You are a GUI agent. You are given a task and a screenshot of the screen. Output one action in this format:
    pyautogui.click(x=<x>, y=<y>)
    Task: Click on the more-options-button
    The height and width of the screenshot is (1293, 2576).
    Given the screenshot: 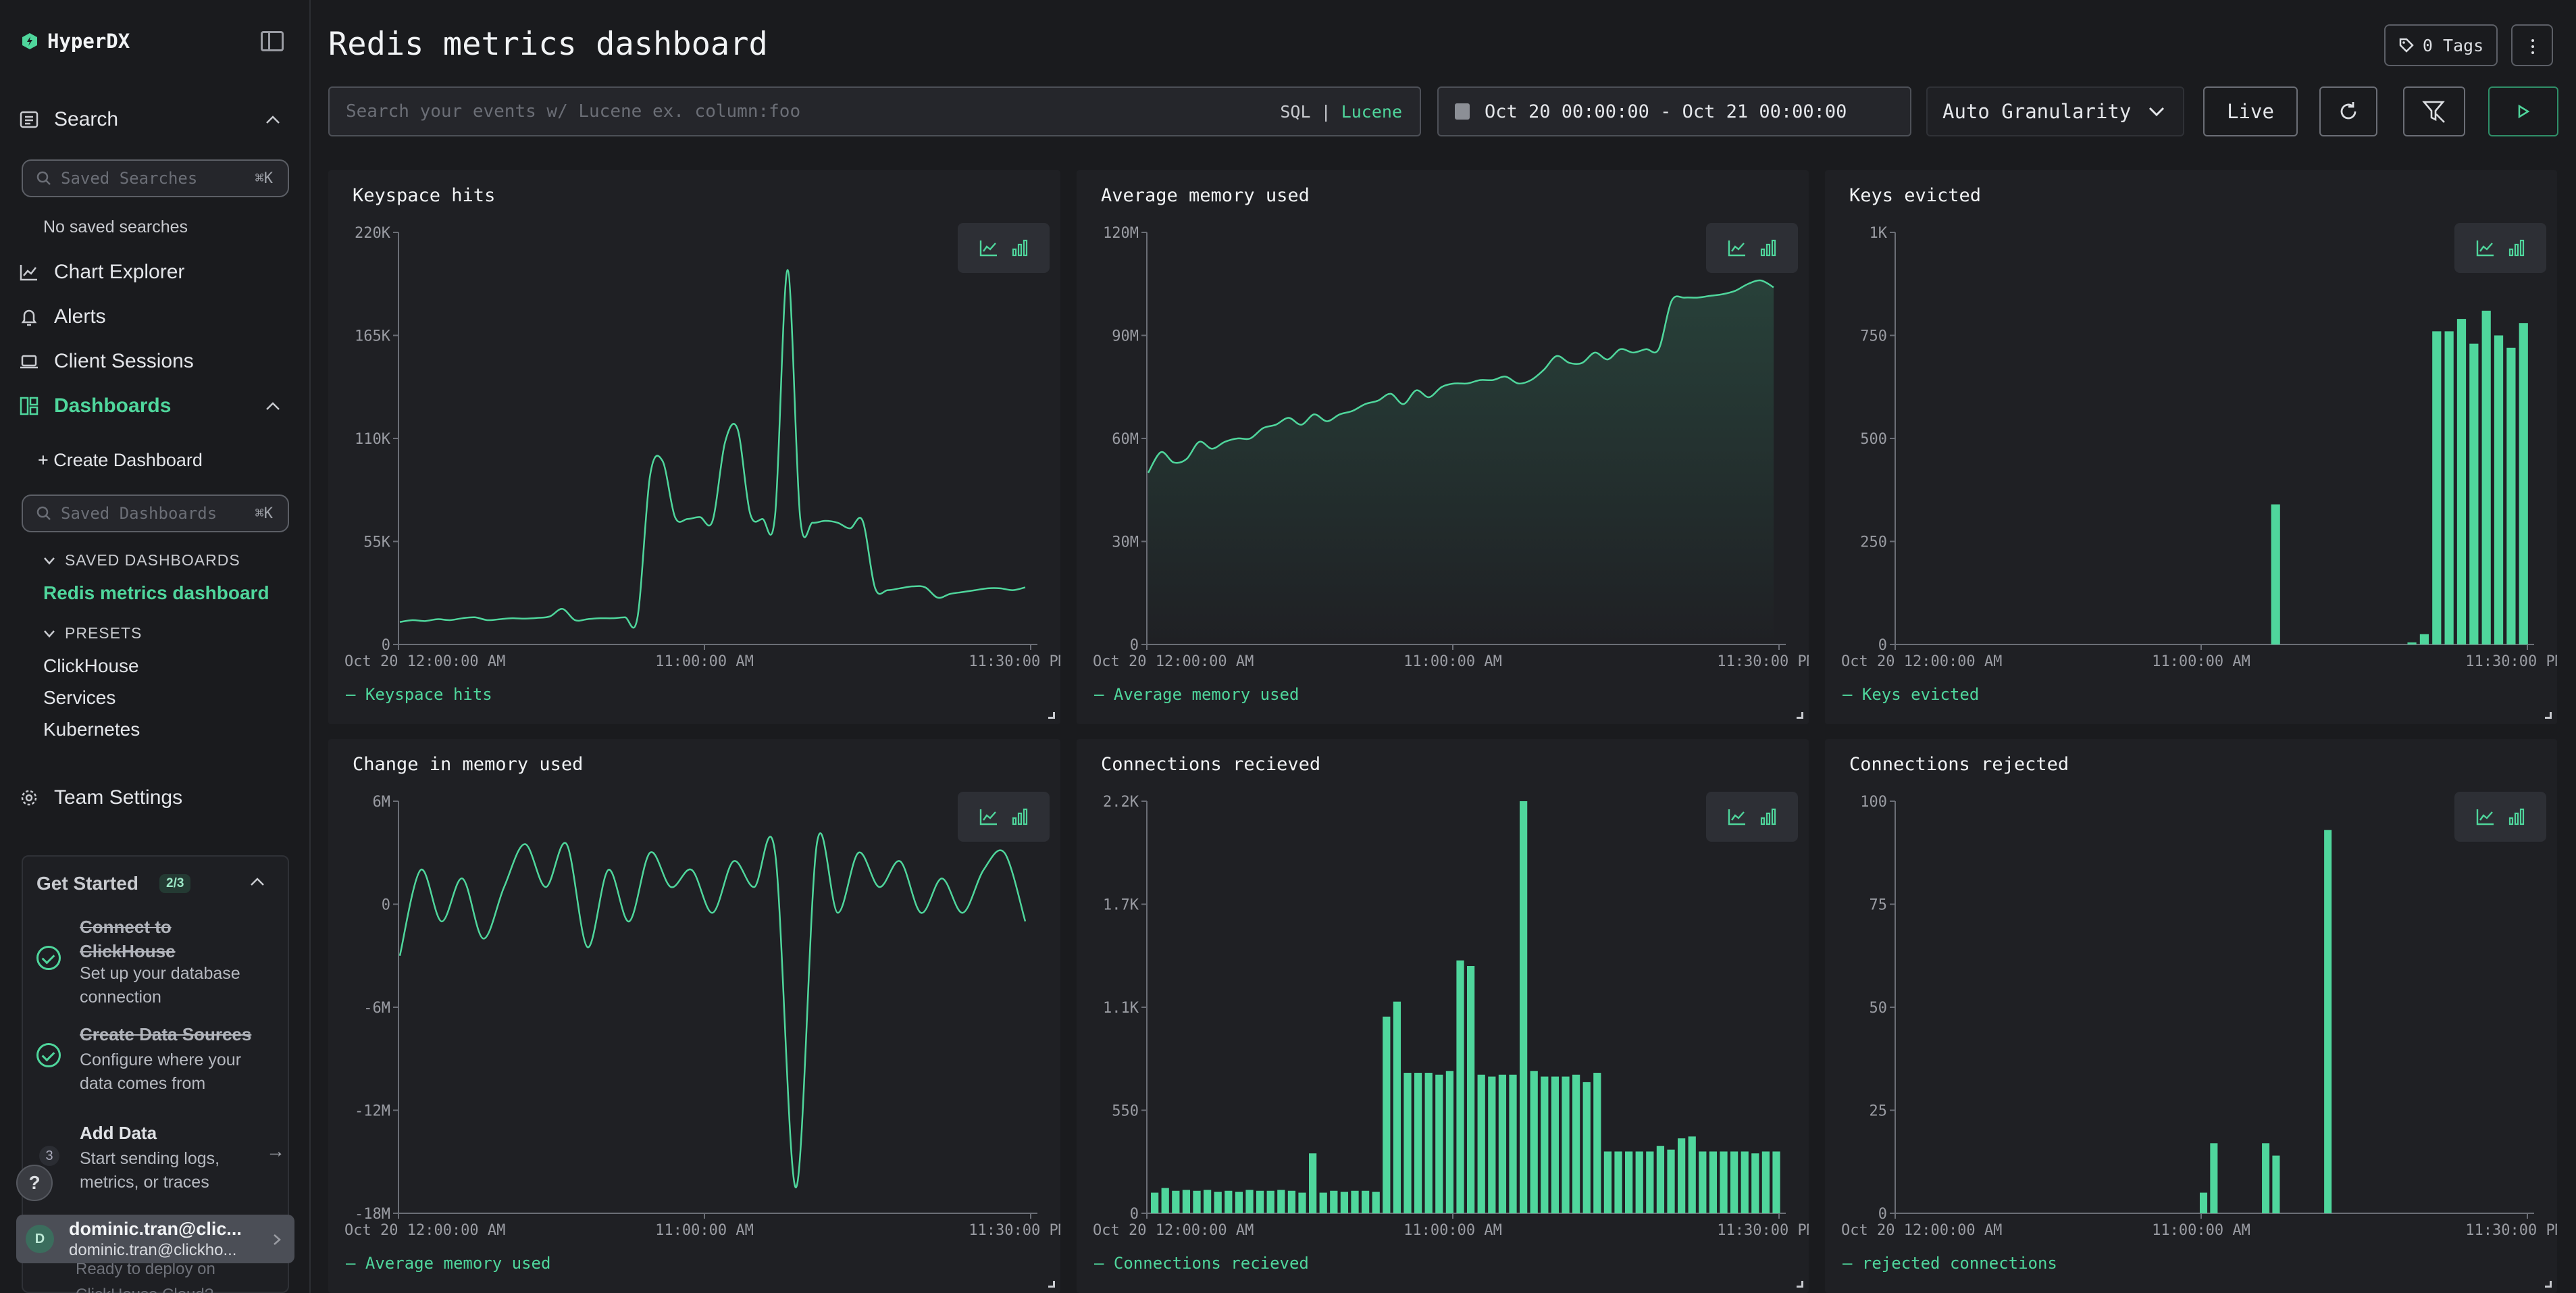 What is the action you would take?
    pyautogui.click(x=2532, y=45)
    